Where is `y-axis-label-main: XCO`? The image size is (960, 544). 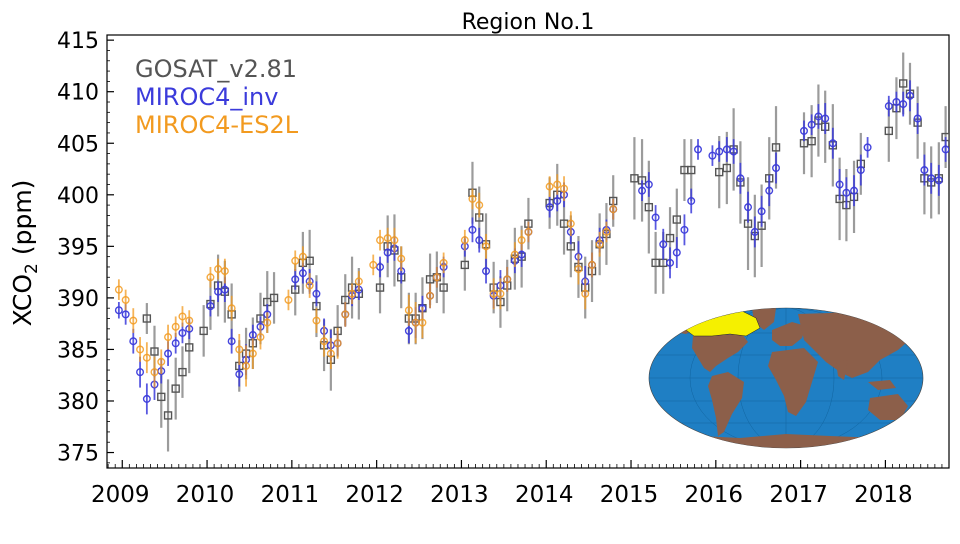 y-axis-label-main: XCO is located at coordinates (22, 300).